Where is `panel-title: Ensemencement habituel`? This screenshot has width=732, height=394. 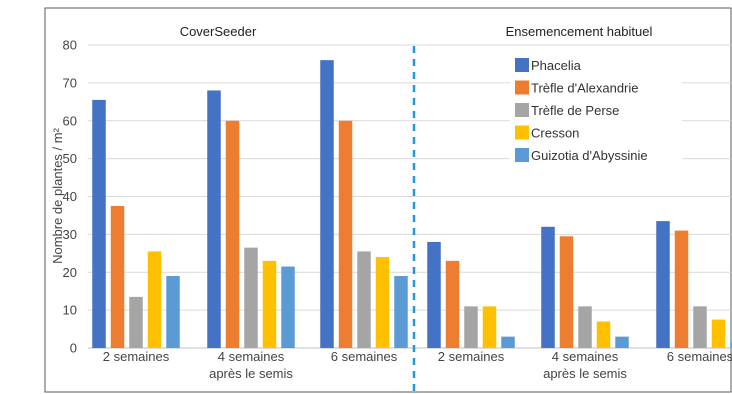
panel-title: Ensemencement habituel is located at coordinates (579, 31).